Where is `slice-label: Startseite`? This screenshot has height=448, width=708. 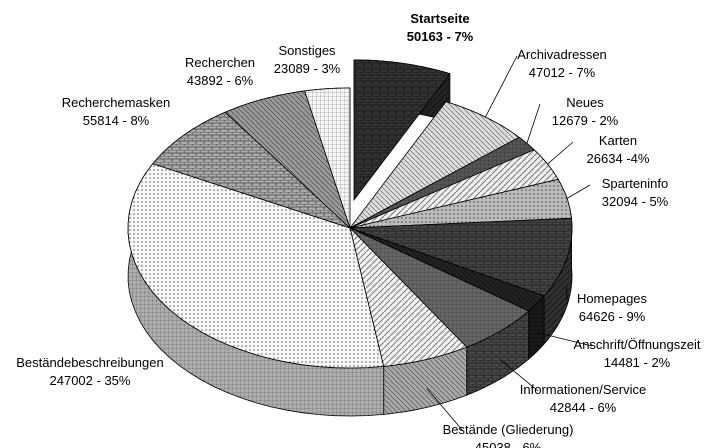
slice-label: Startseite is located at coordinates (439, 18).